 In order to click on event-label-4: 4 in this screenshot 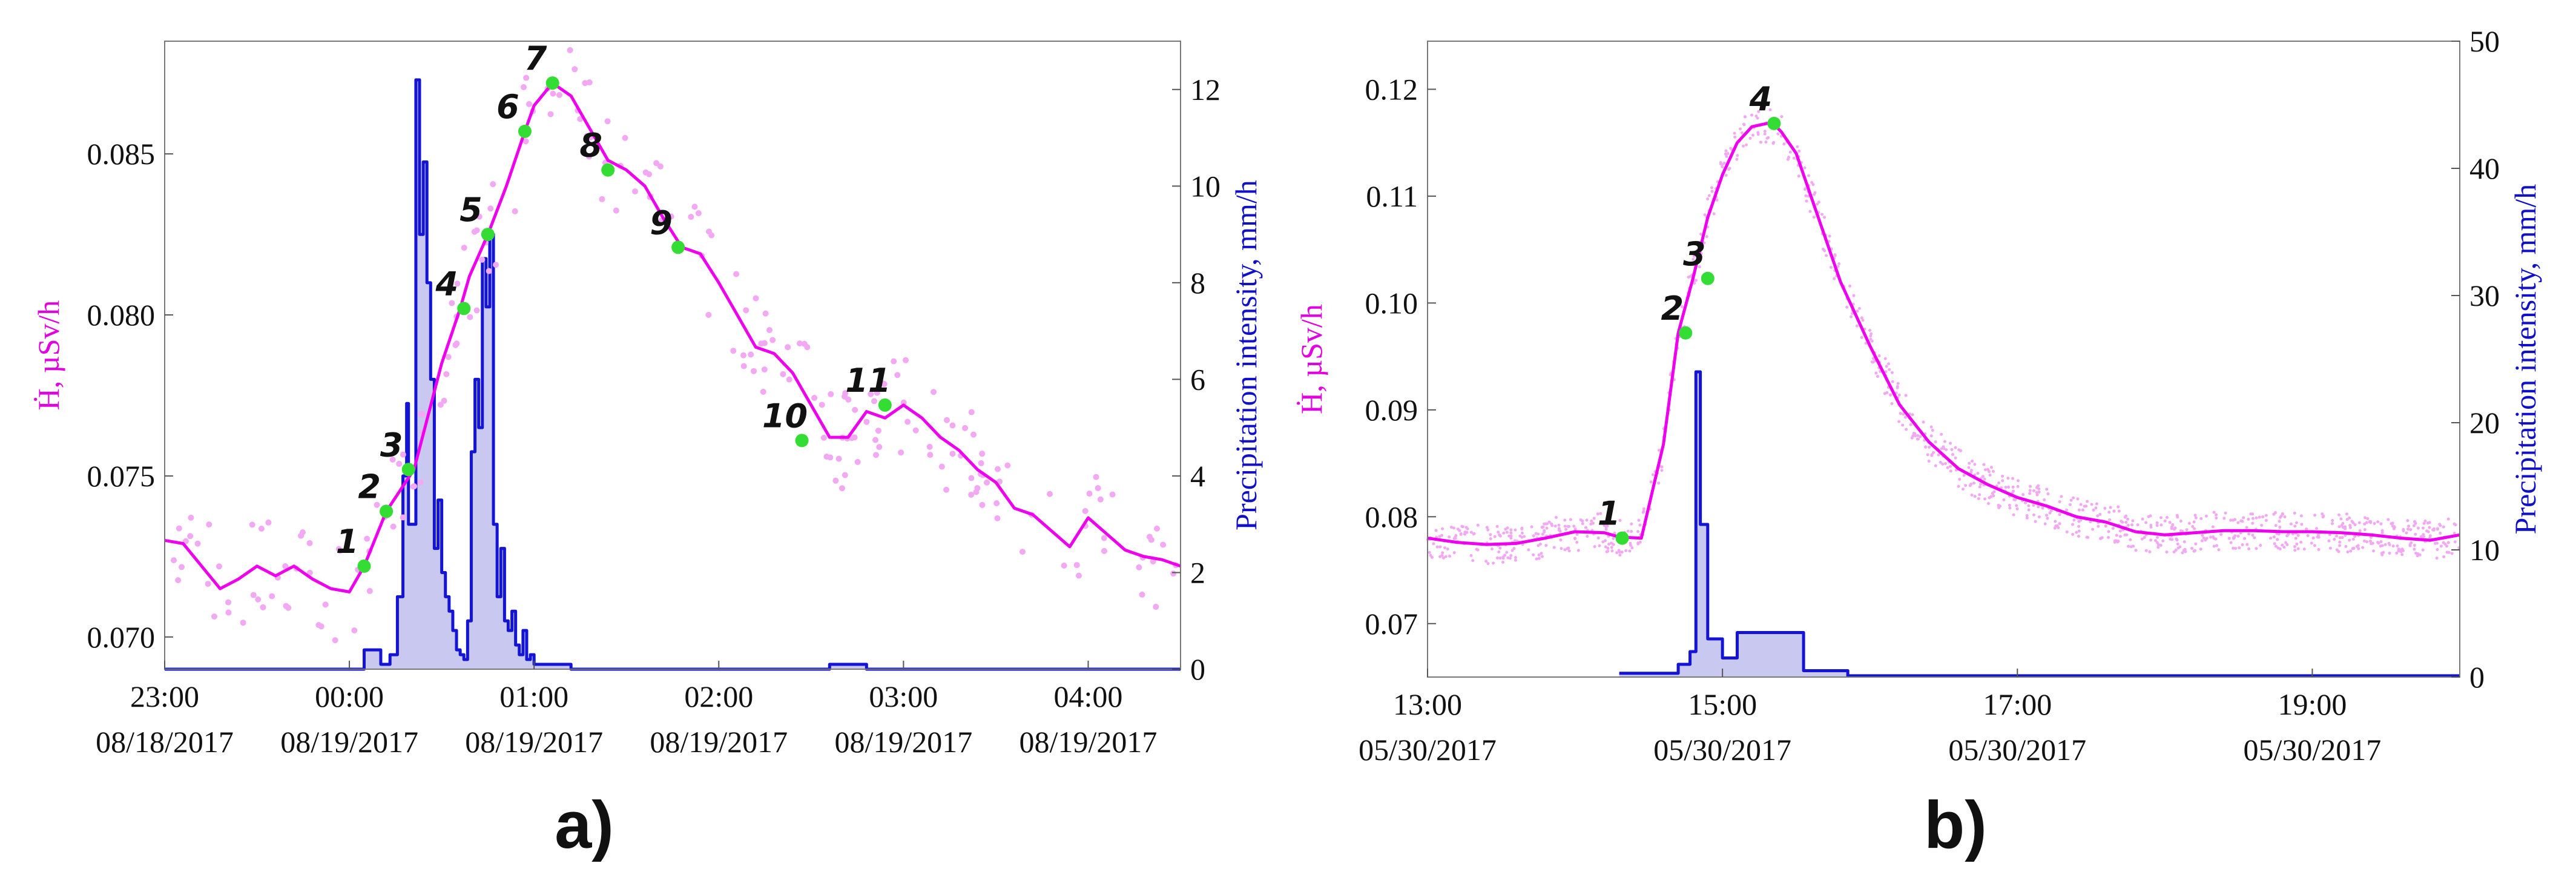, I will do `click(446, 284)`.